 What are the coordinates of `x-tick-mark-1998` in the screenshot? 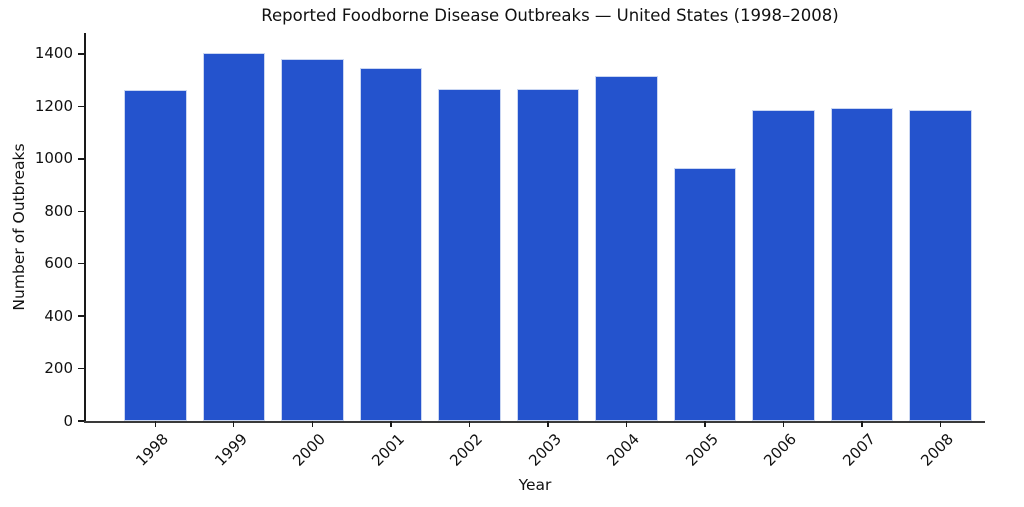 It's located at (155, 424).